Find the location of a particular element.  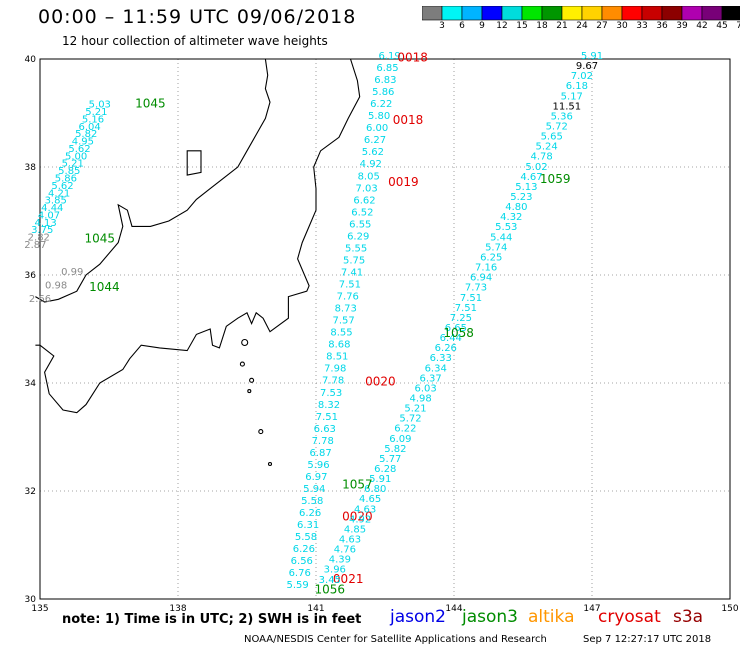

island-sado is located at coordinates (194, 163).